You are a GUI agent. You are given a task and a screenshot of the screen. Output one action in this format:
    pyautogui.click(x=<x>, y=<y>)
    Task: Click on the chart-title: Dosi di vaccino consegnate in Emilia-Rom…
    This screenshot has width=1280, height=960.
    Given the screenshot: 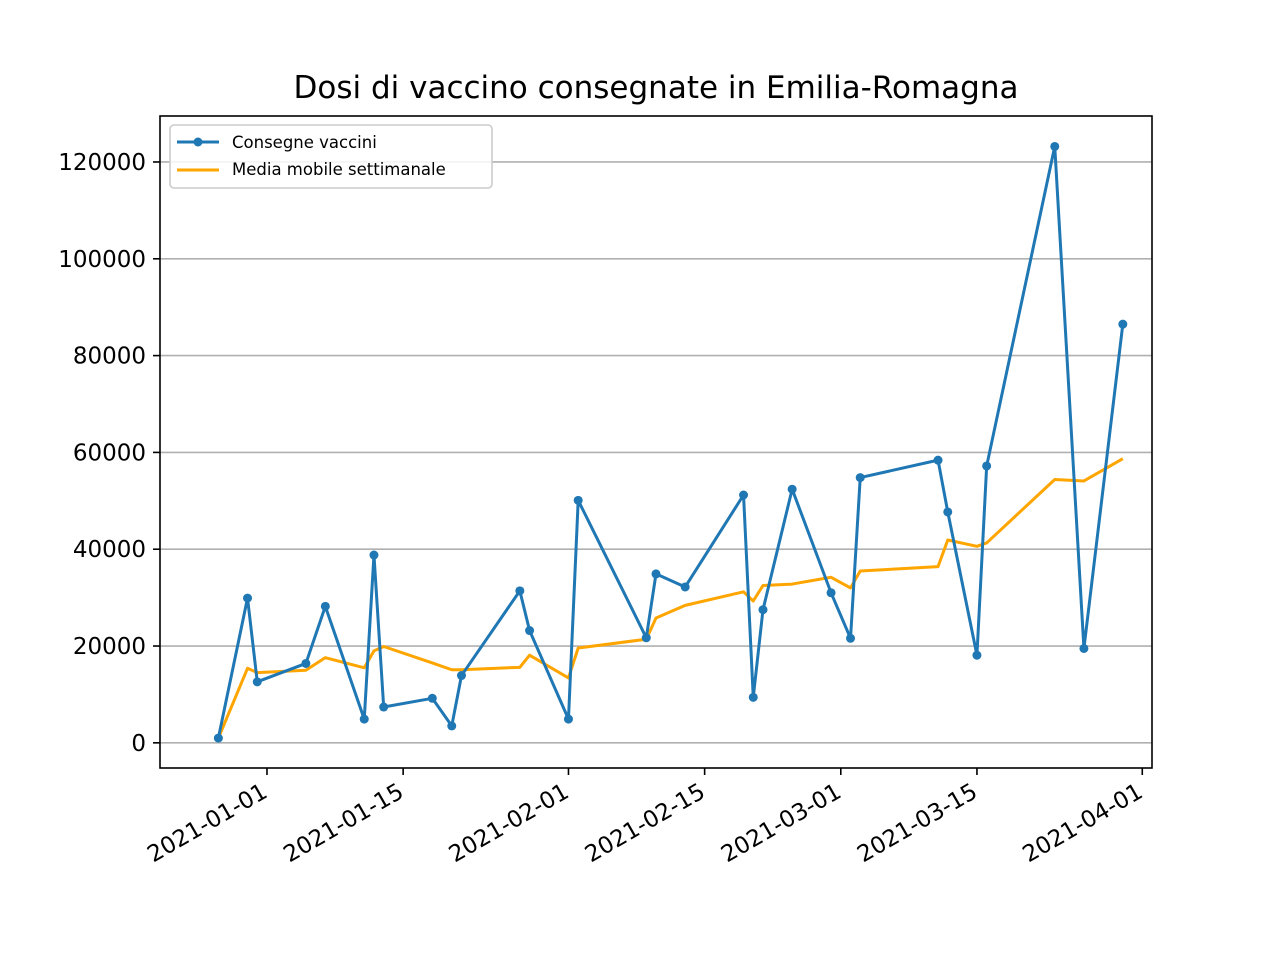 What is the action you would take?
    pyautogui.click(x=656, y=88)
    